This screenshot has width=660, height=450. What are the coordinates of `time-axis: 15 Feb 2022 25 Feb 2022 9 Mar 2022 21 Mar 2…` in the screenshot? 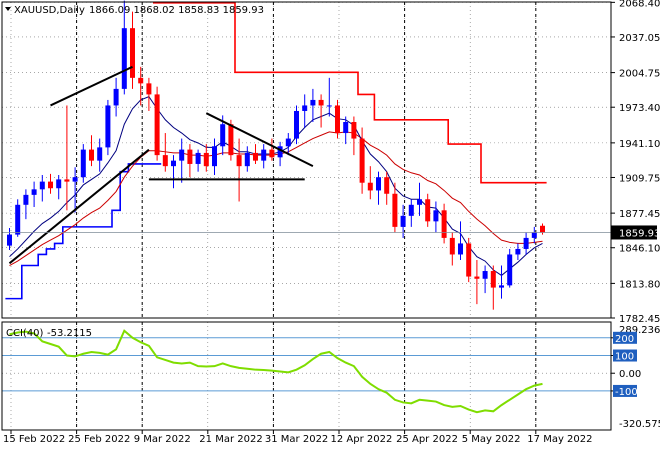 It's located at (298, 437).